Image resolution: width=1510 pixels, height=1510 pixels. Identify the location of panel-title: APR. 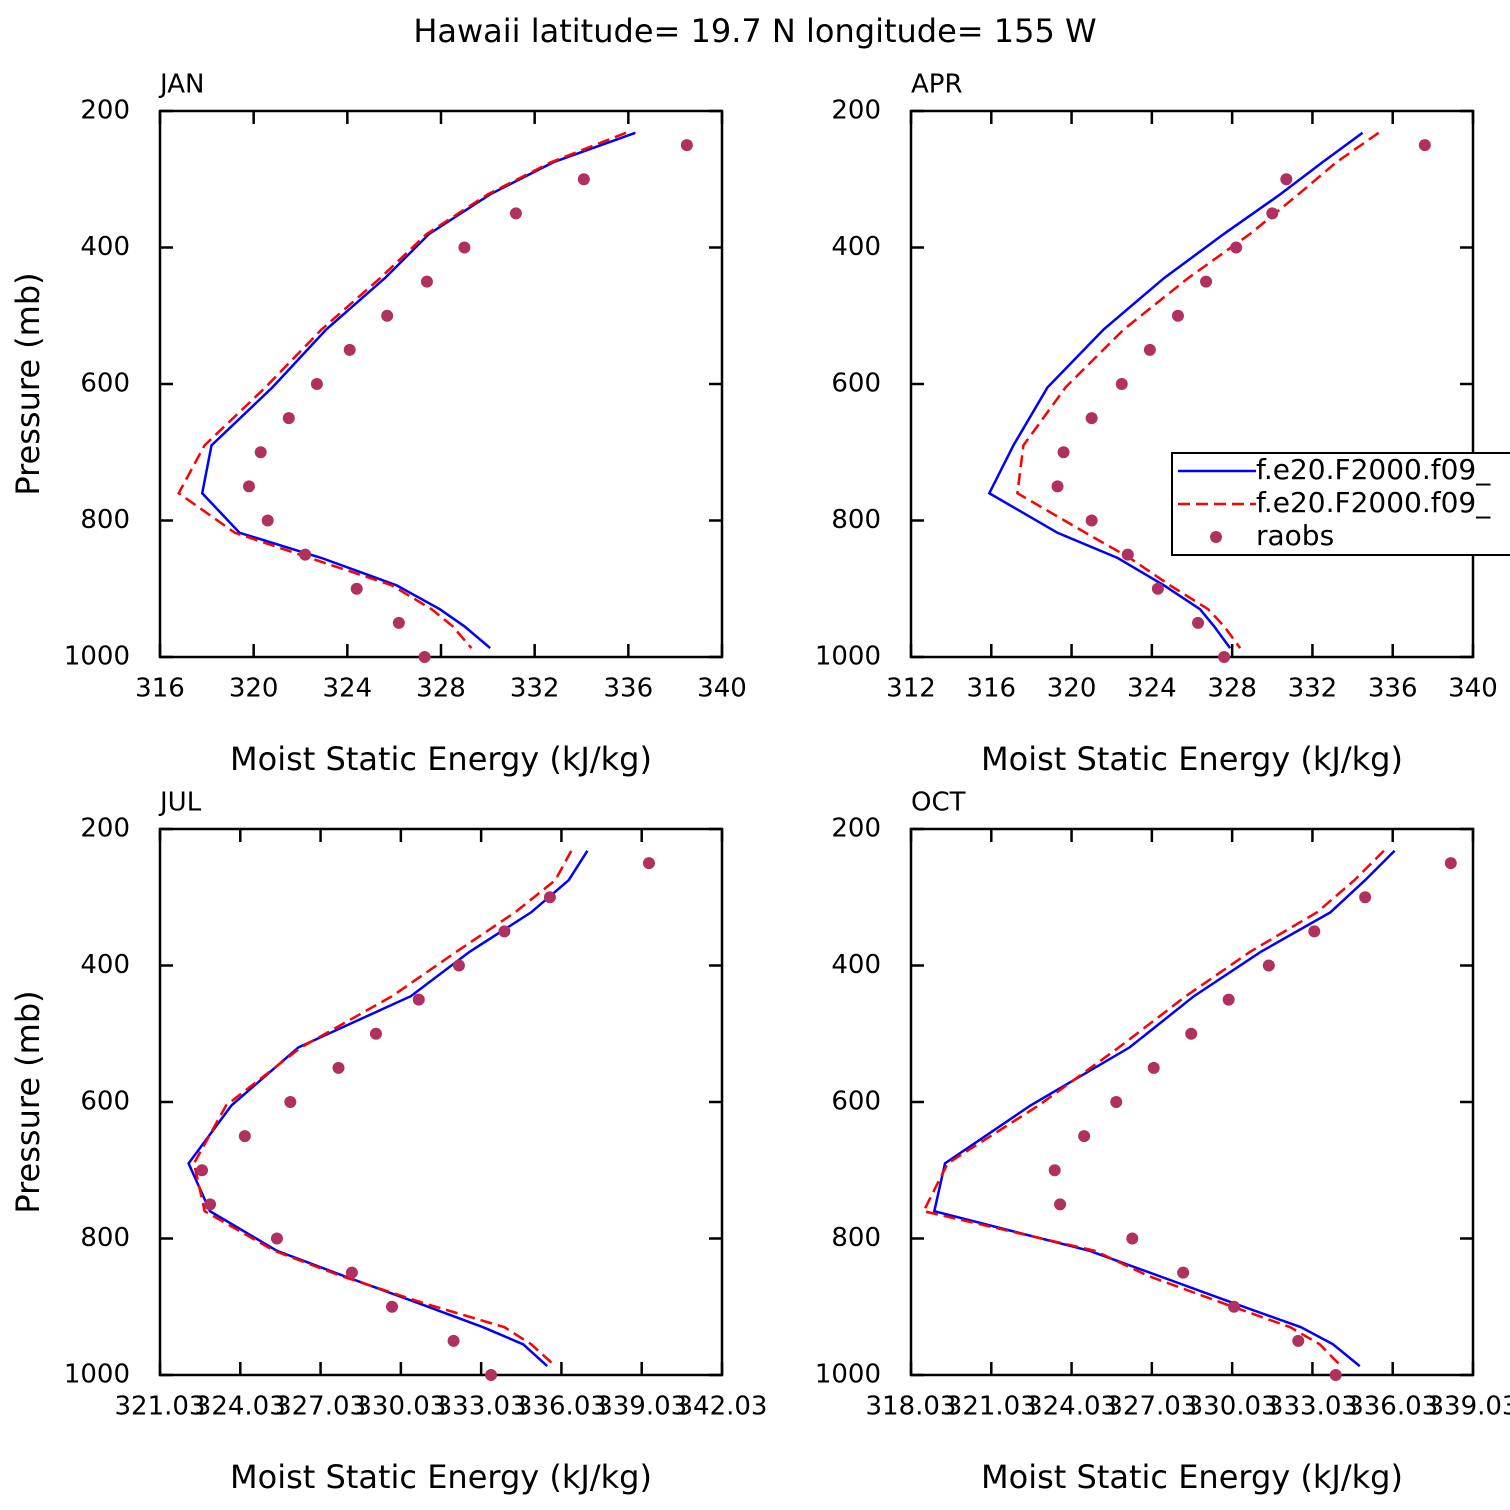
(937, 85).